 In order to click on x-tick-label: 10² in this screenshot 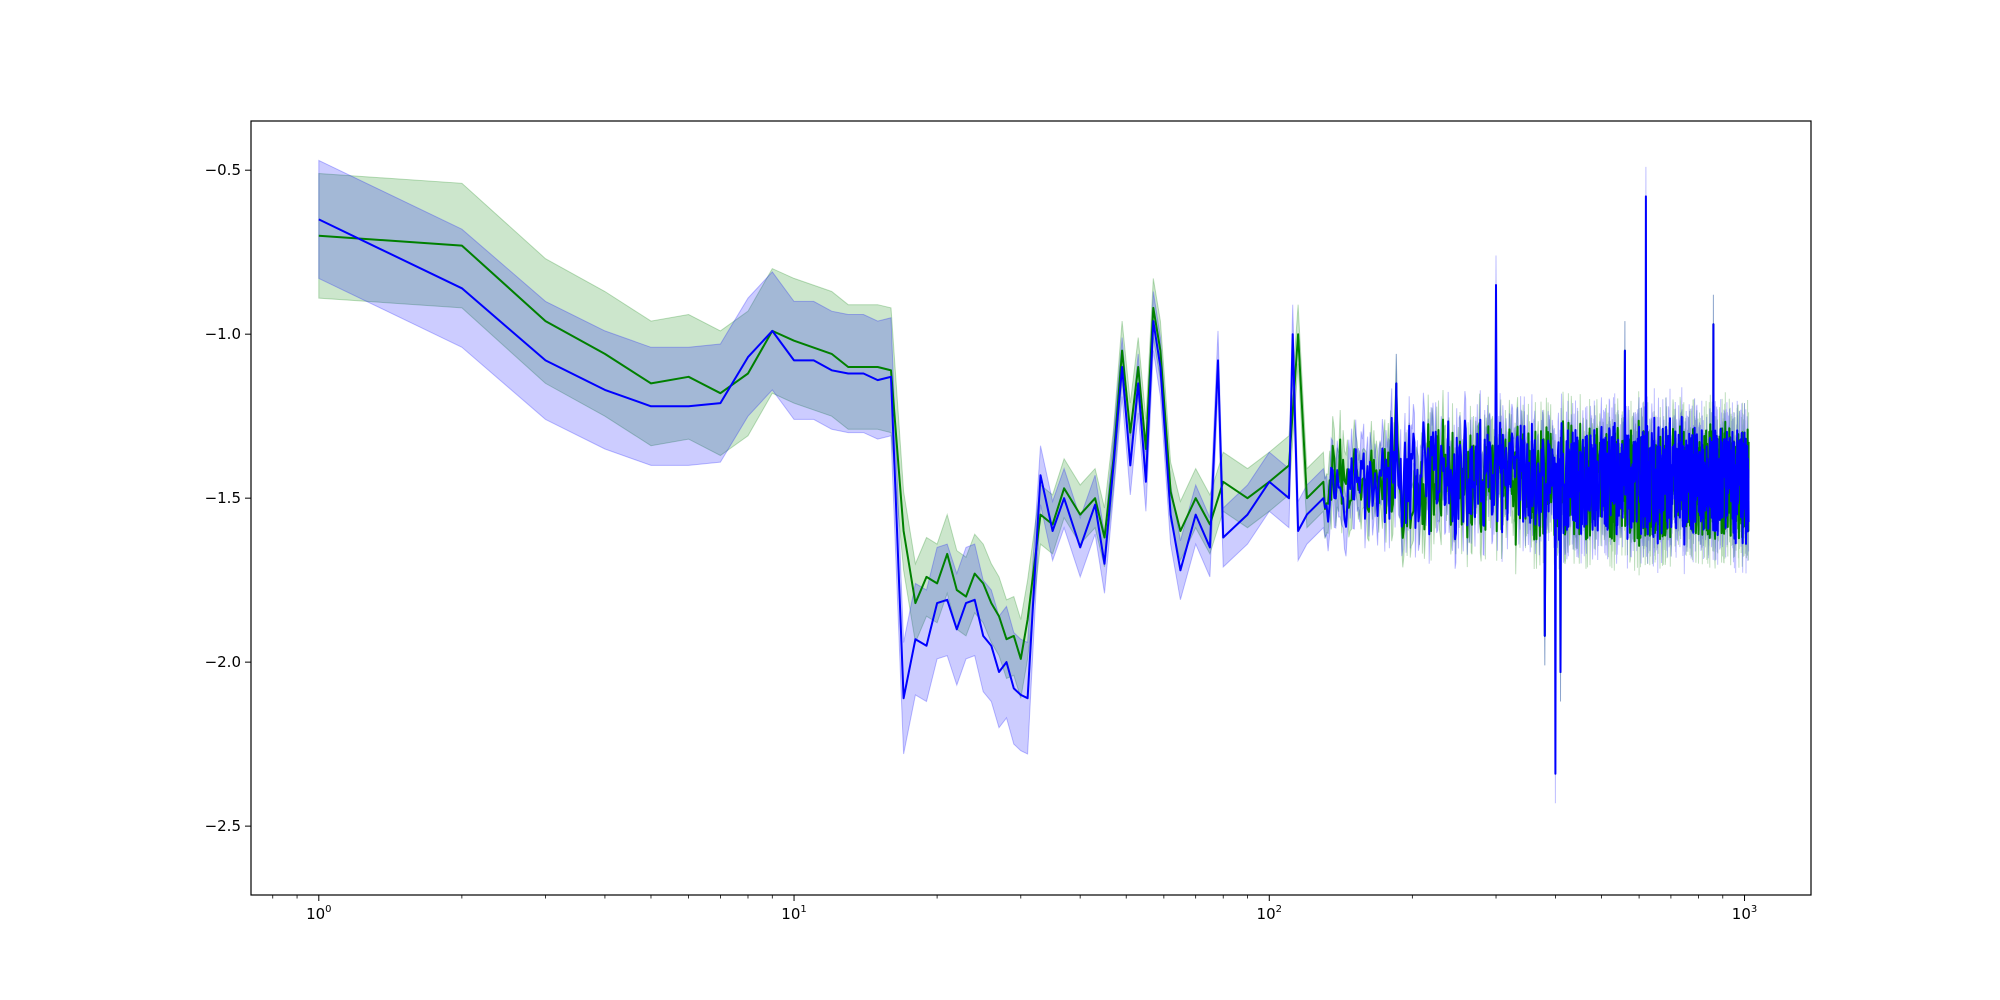, I will do `click(1269, 913)`.